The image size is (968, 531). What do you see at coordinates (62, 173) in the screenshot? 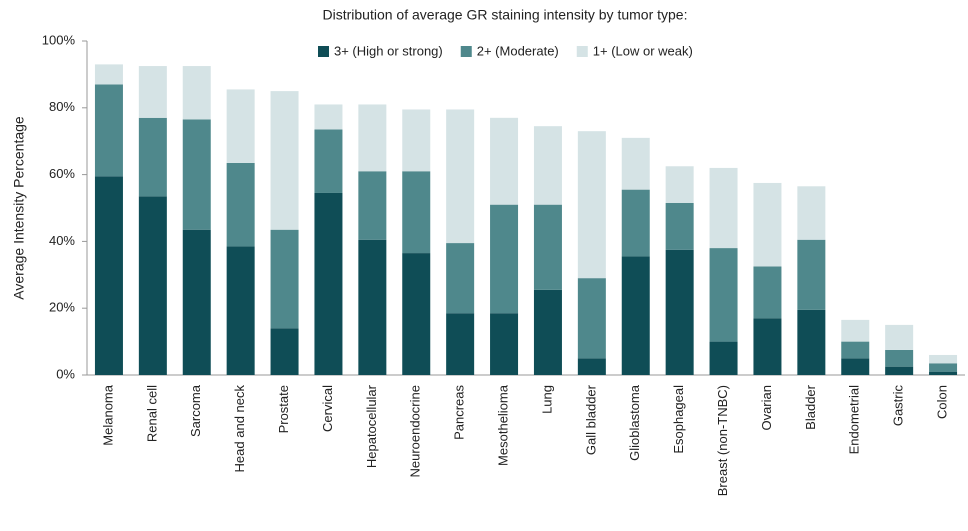
I see `y-tick-label: 60%` at bounding box center [62, 173].